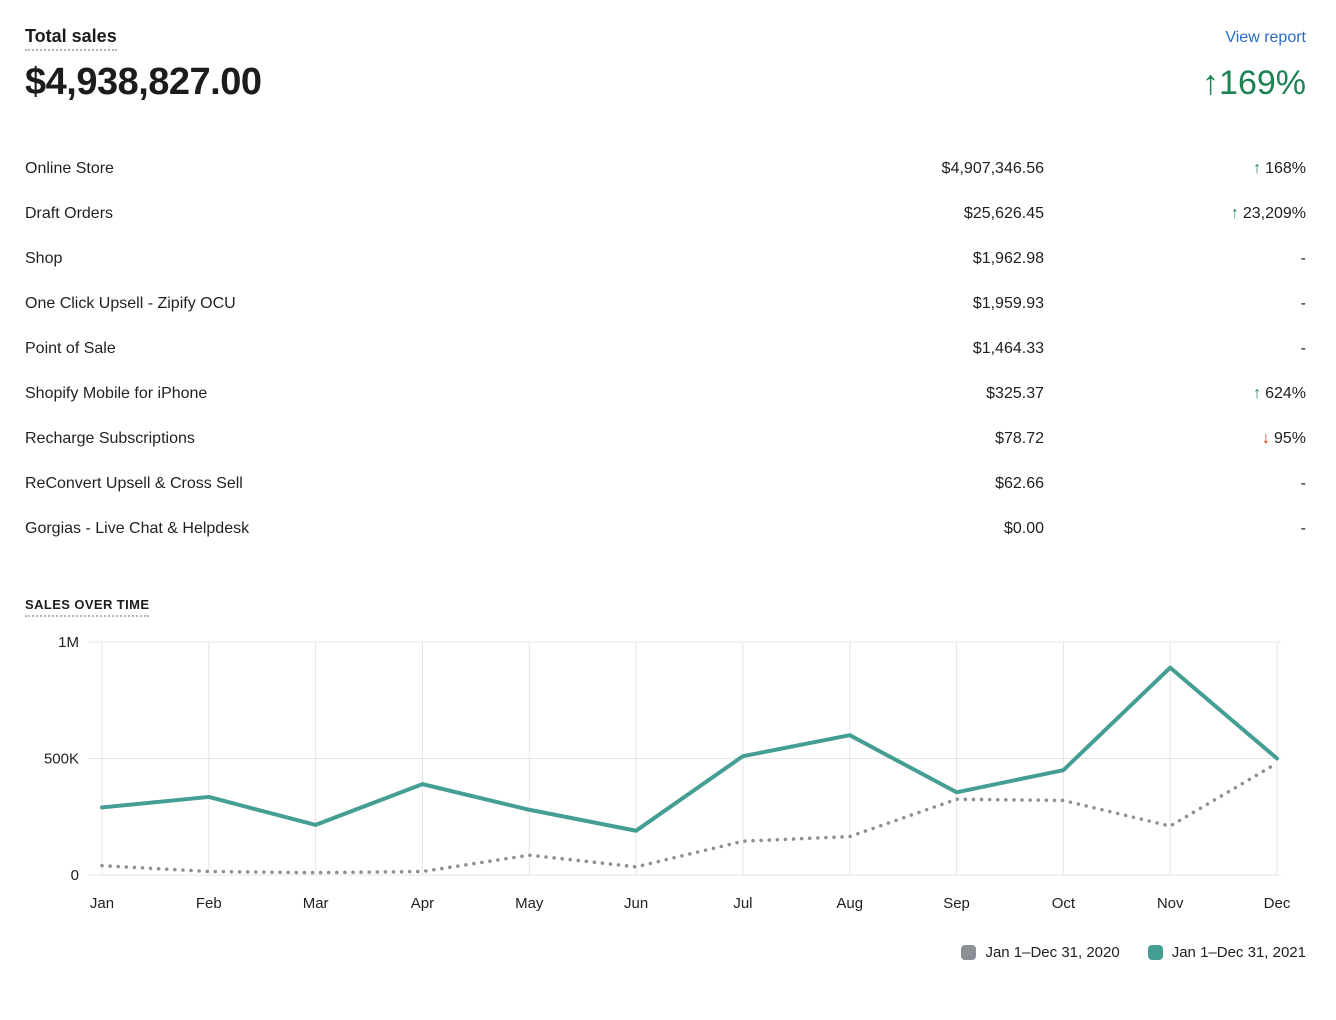 This screenshot has height=1020, width=1336. What do you see at coordinates (992, 168) in the screenshot?
I see `channel-amount: $4,907,346.56` at bounding box center [992, 168].